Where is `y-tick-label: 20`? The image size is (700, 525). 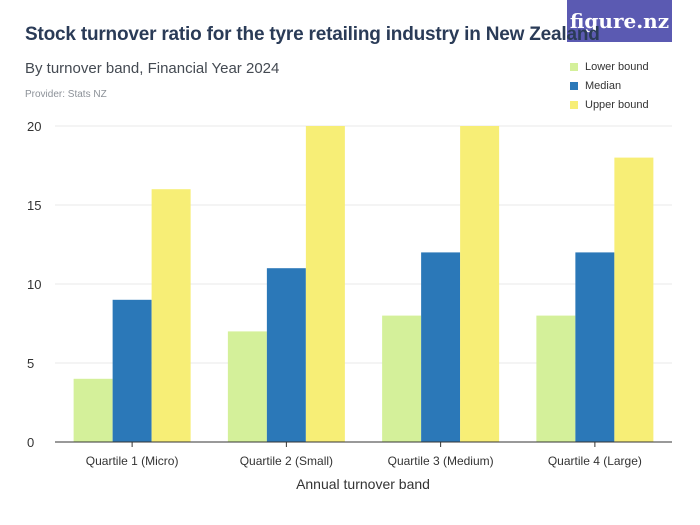
y-tick-label: 20 is located at coordinates (34, 126).